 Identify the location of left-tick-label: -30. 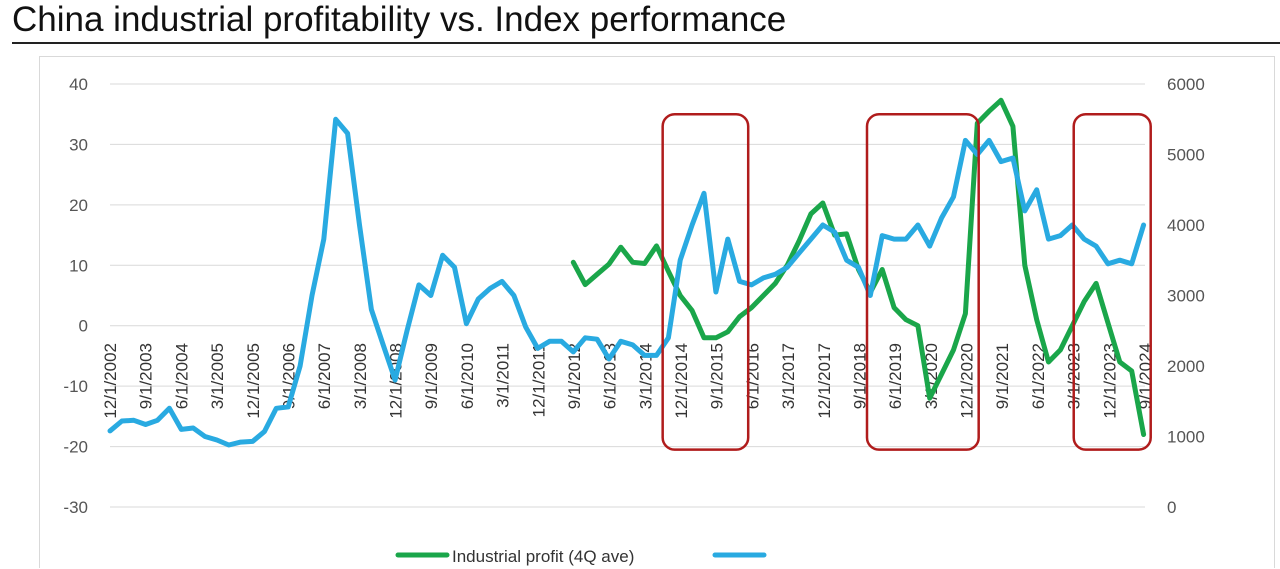
(75, 507).